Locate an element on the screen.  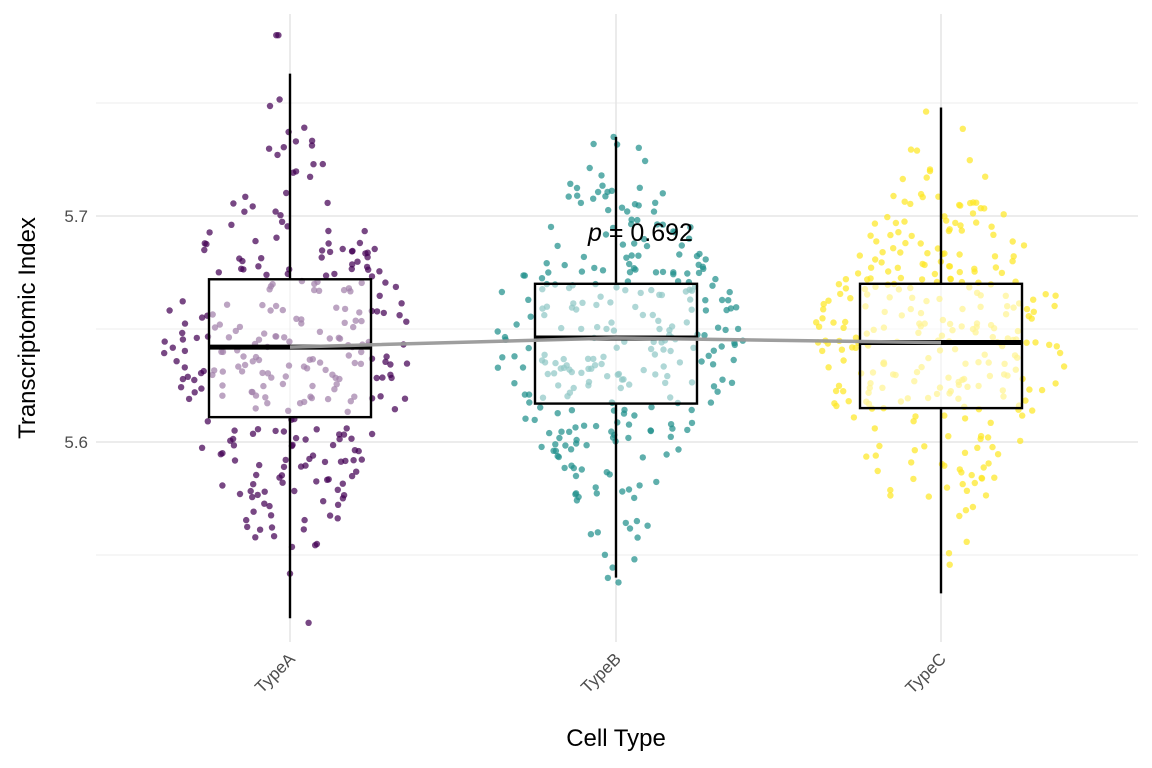
x-tick-label: TypeB is located at coordinates (601, 673).